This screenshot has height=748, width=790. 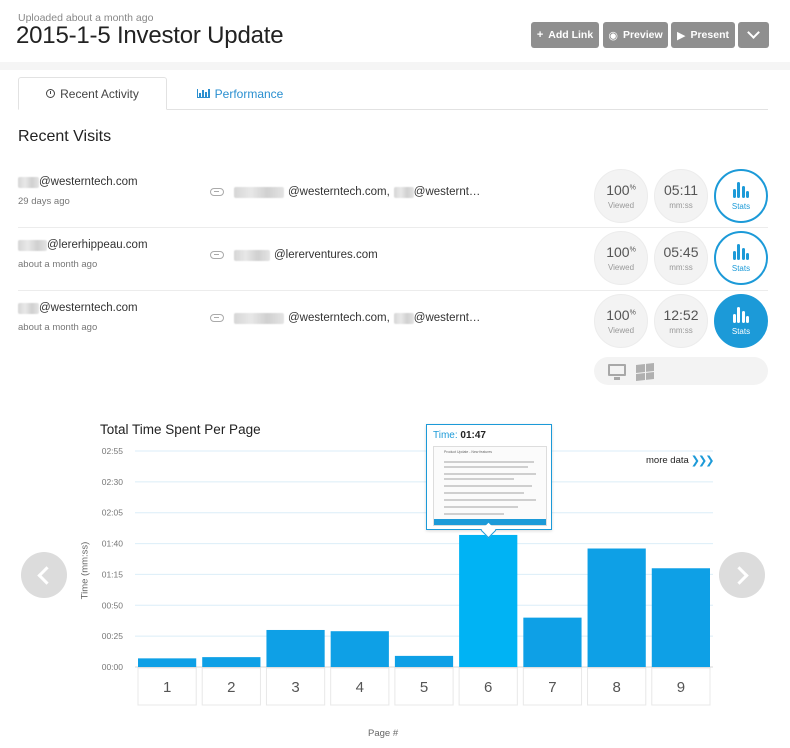 I want to click on chevron-right-icon, so click(x=739, y=575).